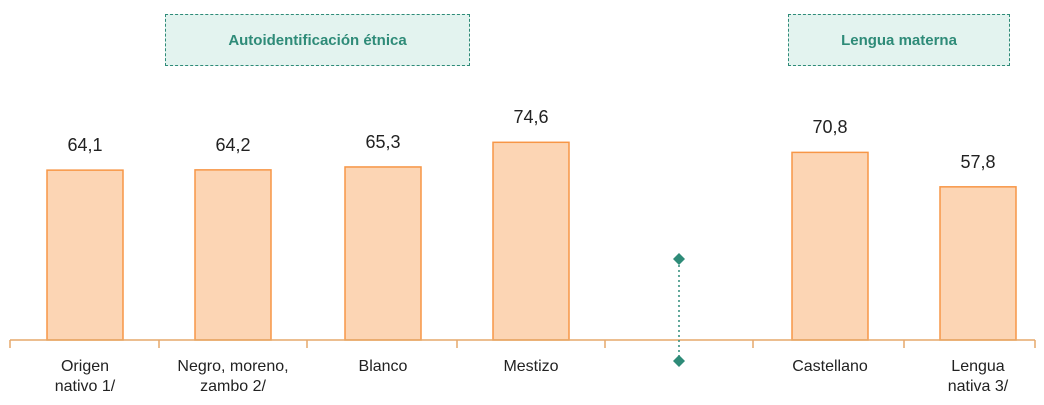  What do you see at coordinates (978, 376) in the screenshot?
I see `category-label-6: Lengua nativa 3/` at bounding box center [978, 376].